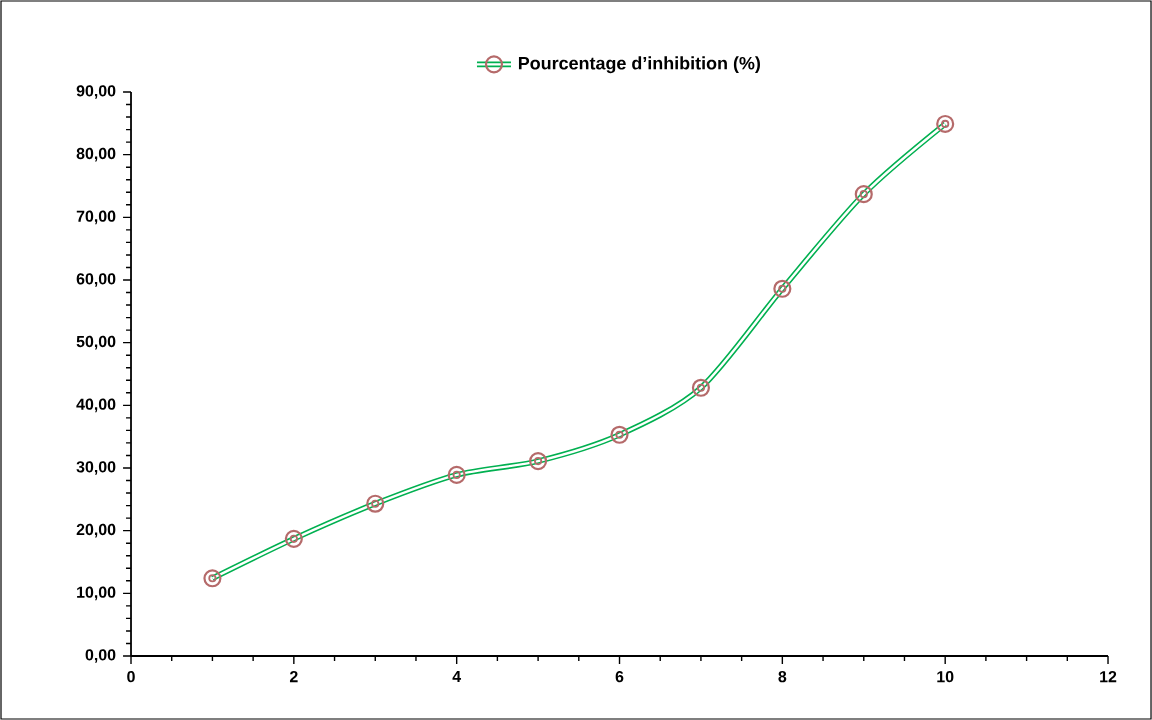  Describe the element at coordinates (639, 65) in the screenshot. I see `legend-label: Pourcentage d’inhibition (%)` at that location.